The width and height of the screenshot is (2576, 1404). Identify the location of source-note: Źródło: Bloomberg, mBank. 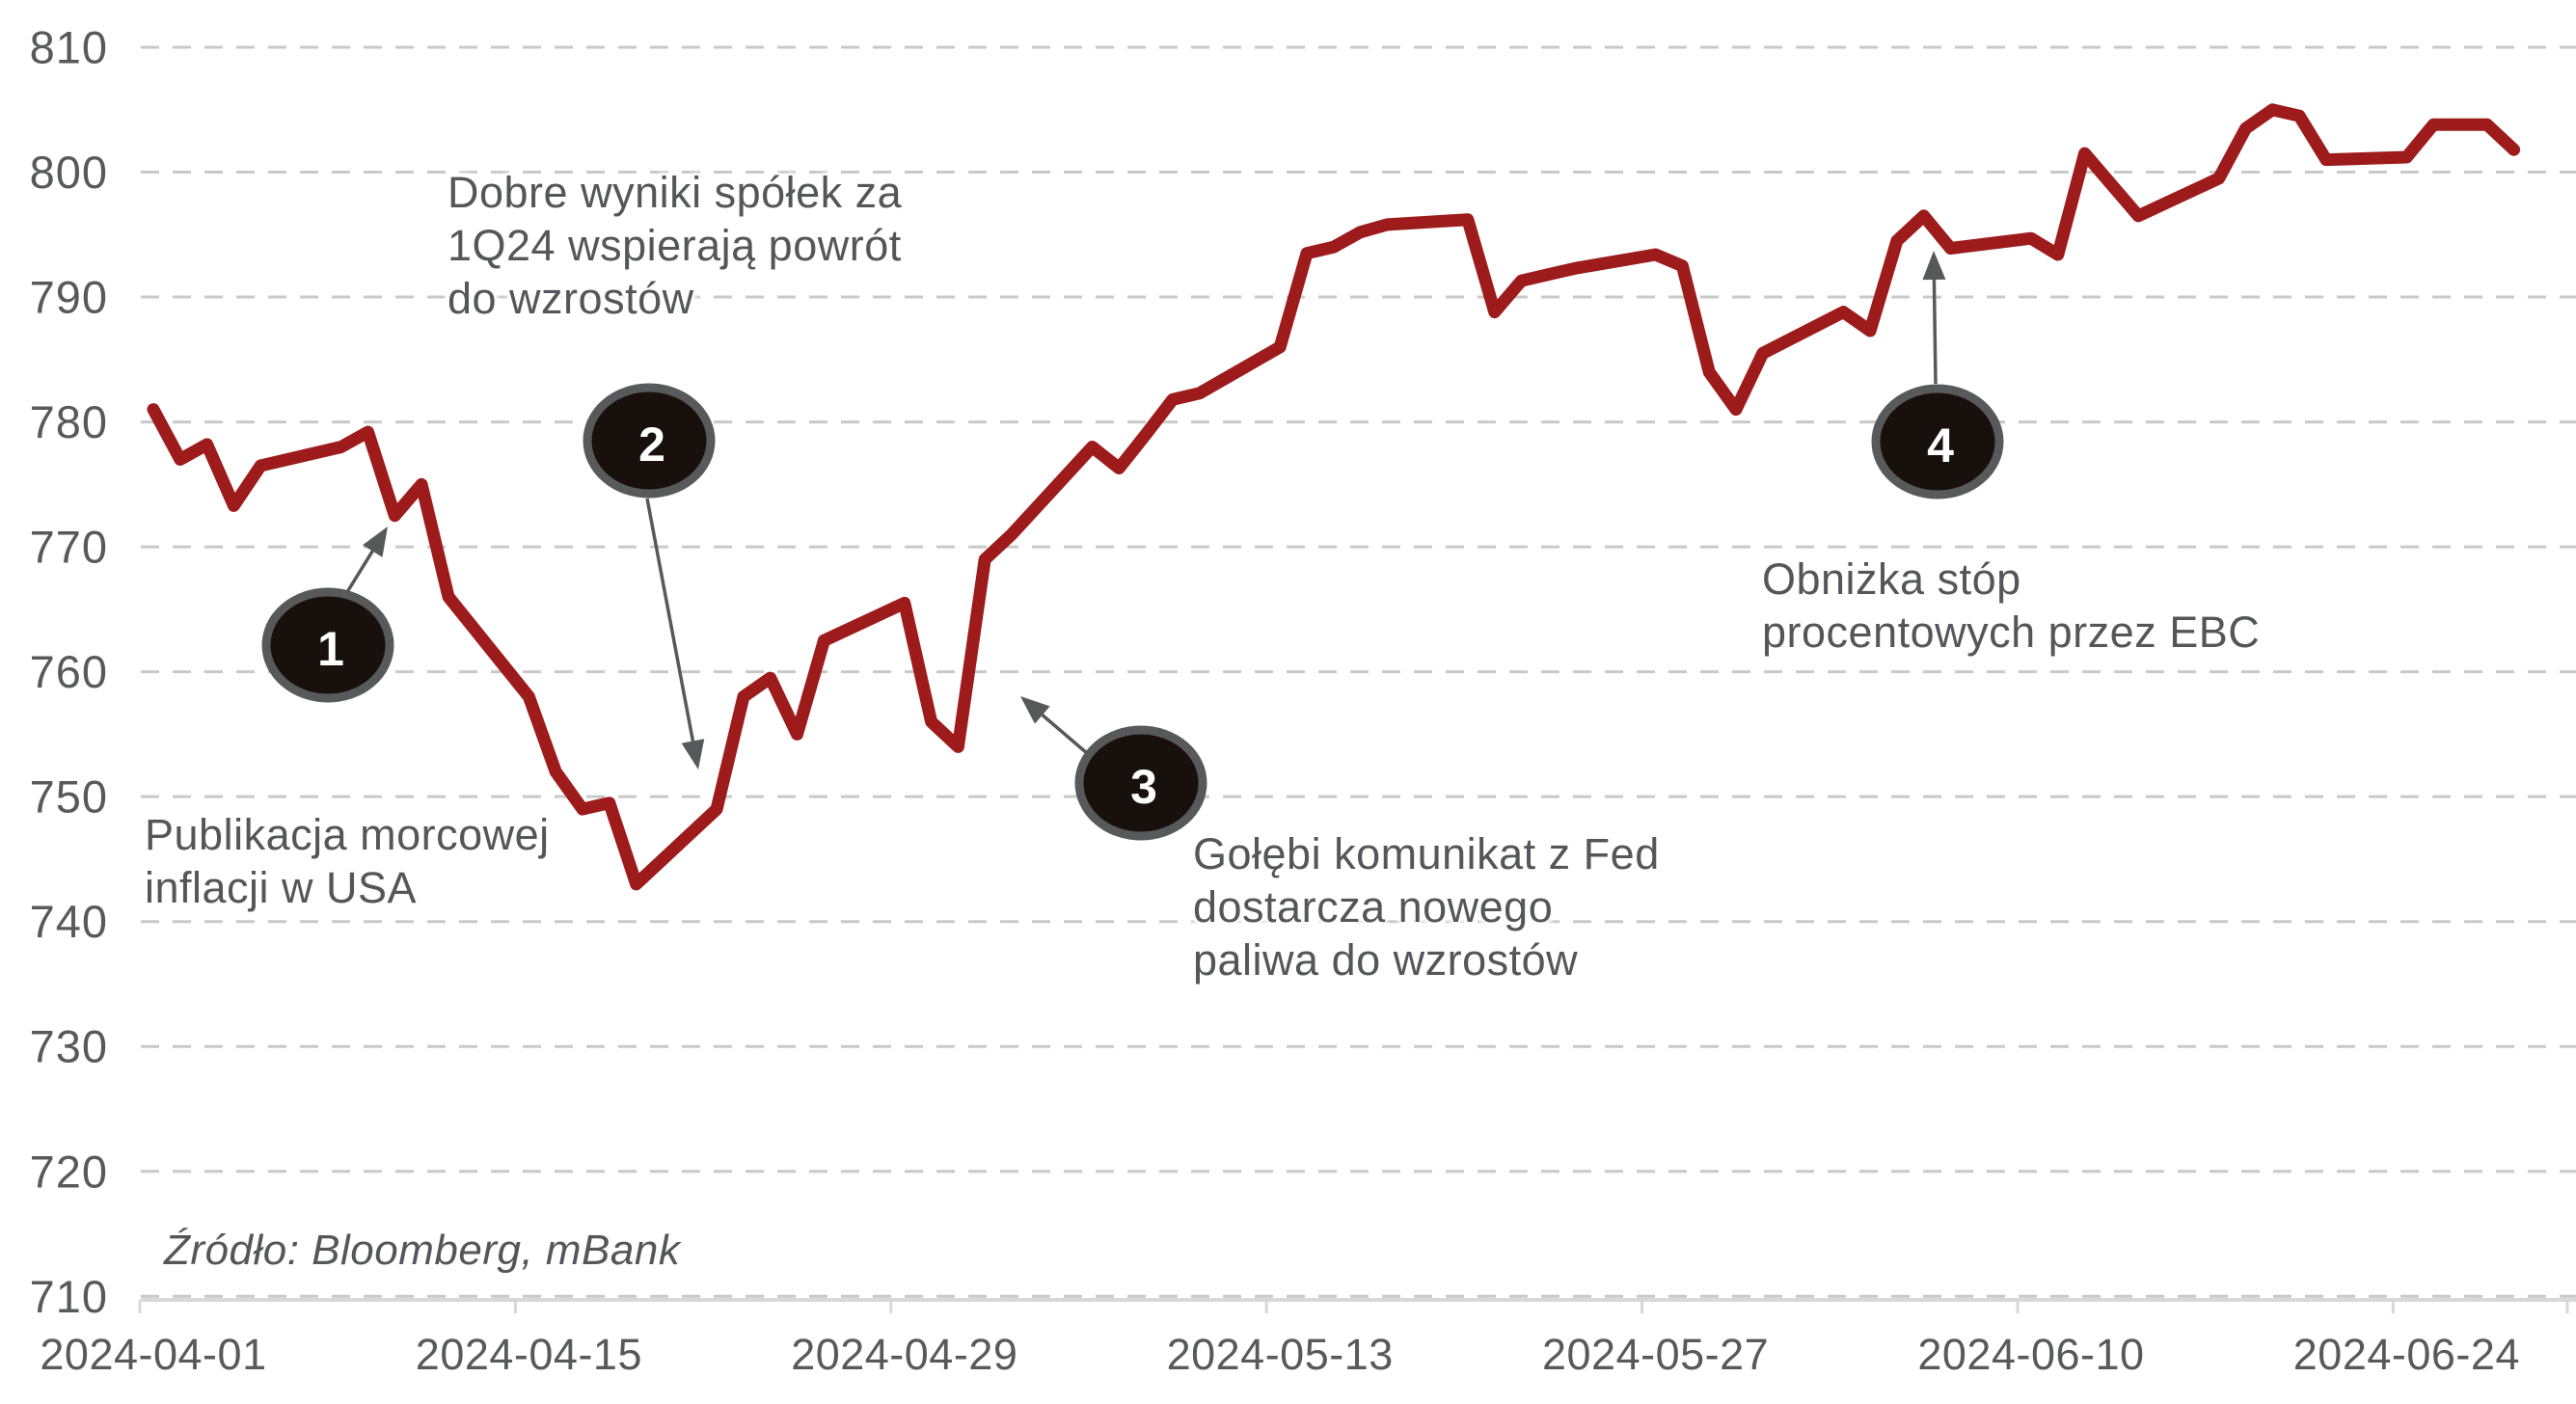
(422, 1250).